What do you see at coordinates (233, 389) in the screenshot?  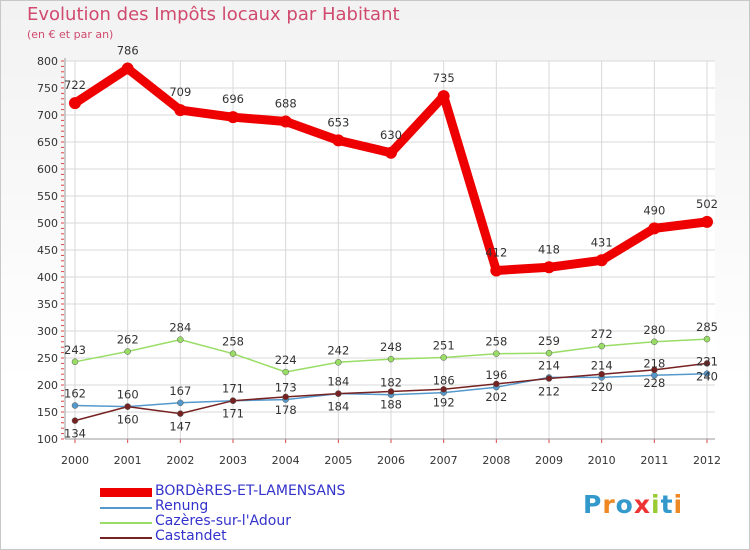 I see `data-label: 171` at bounding box center [233, 389].